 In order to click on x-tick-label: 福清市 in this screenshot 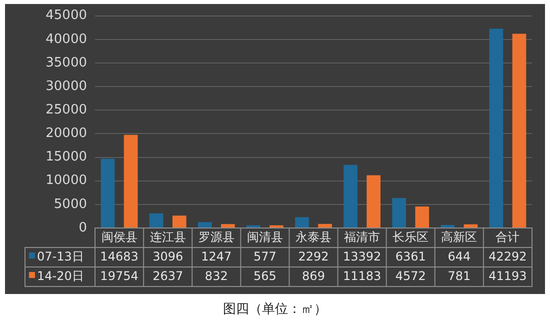, I will do `click(362, 237)`.